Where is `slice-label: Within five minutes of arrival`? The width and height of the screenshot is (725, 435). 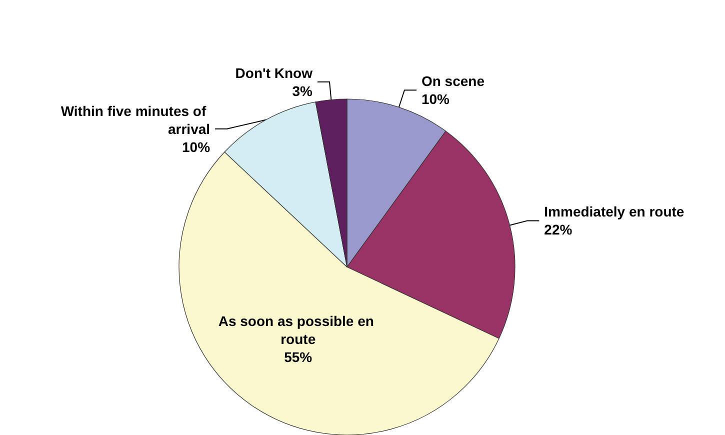
slice-label: Within five minutes of arrival is located at coordinates (135, 119).